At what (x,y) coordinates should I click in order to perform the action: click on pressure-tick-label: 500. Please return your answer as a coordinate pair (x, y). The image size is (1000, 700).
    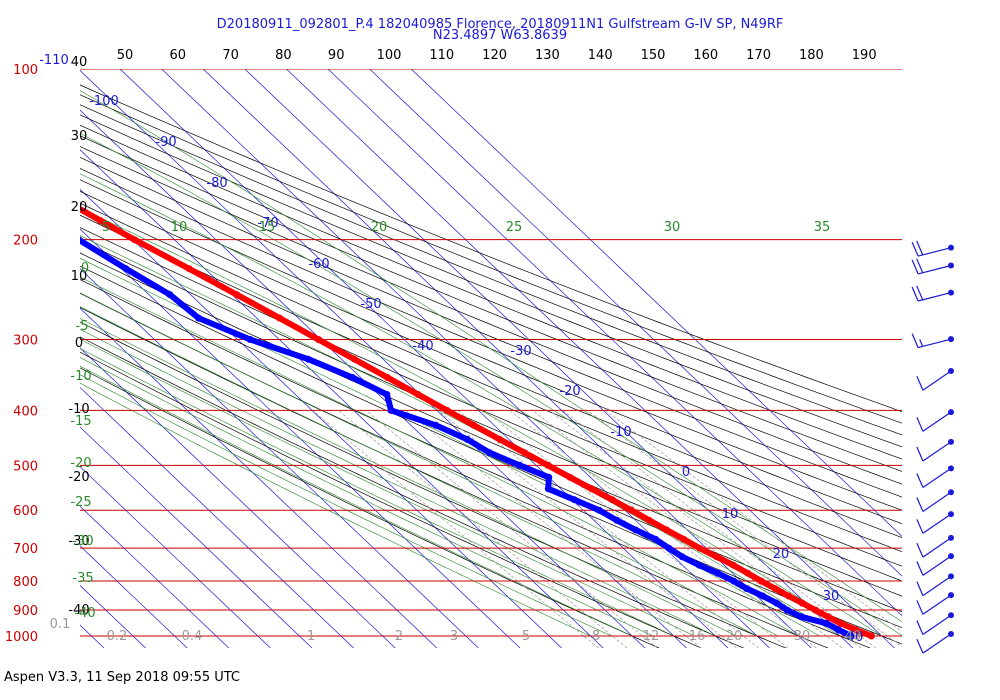
    Looking at the image, I should click on (25, 466).